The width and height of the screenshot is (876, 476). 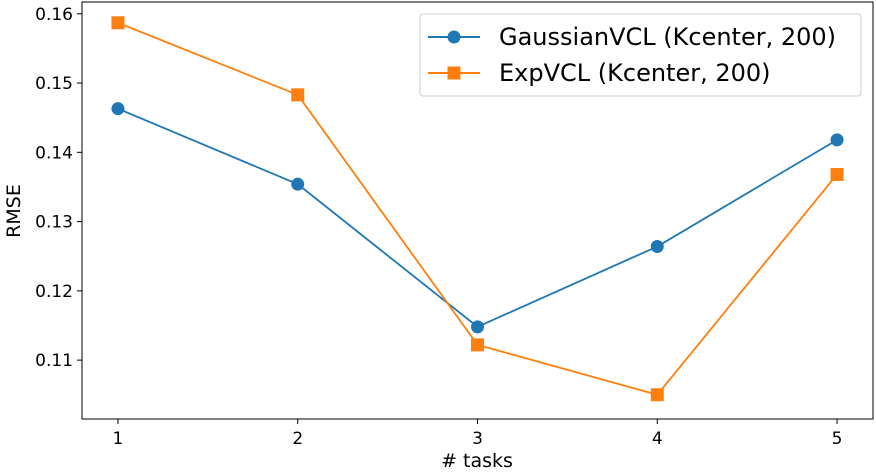 I want to click on x-tick-label: 1, so click(x=118, y=439).